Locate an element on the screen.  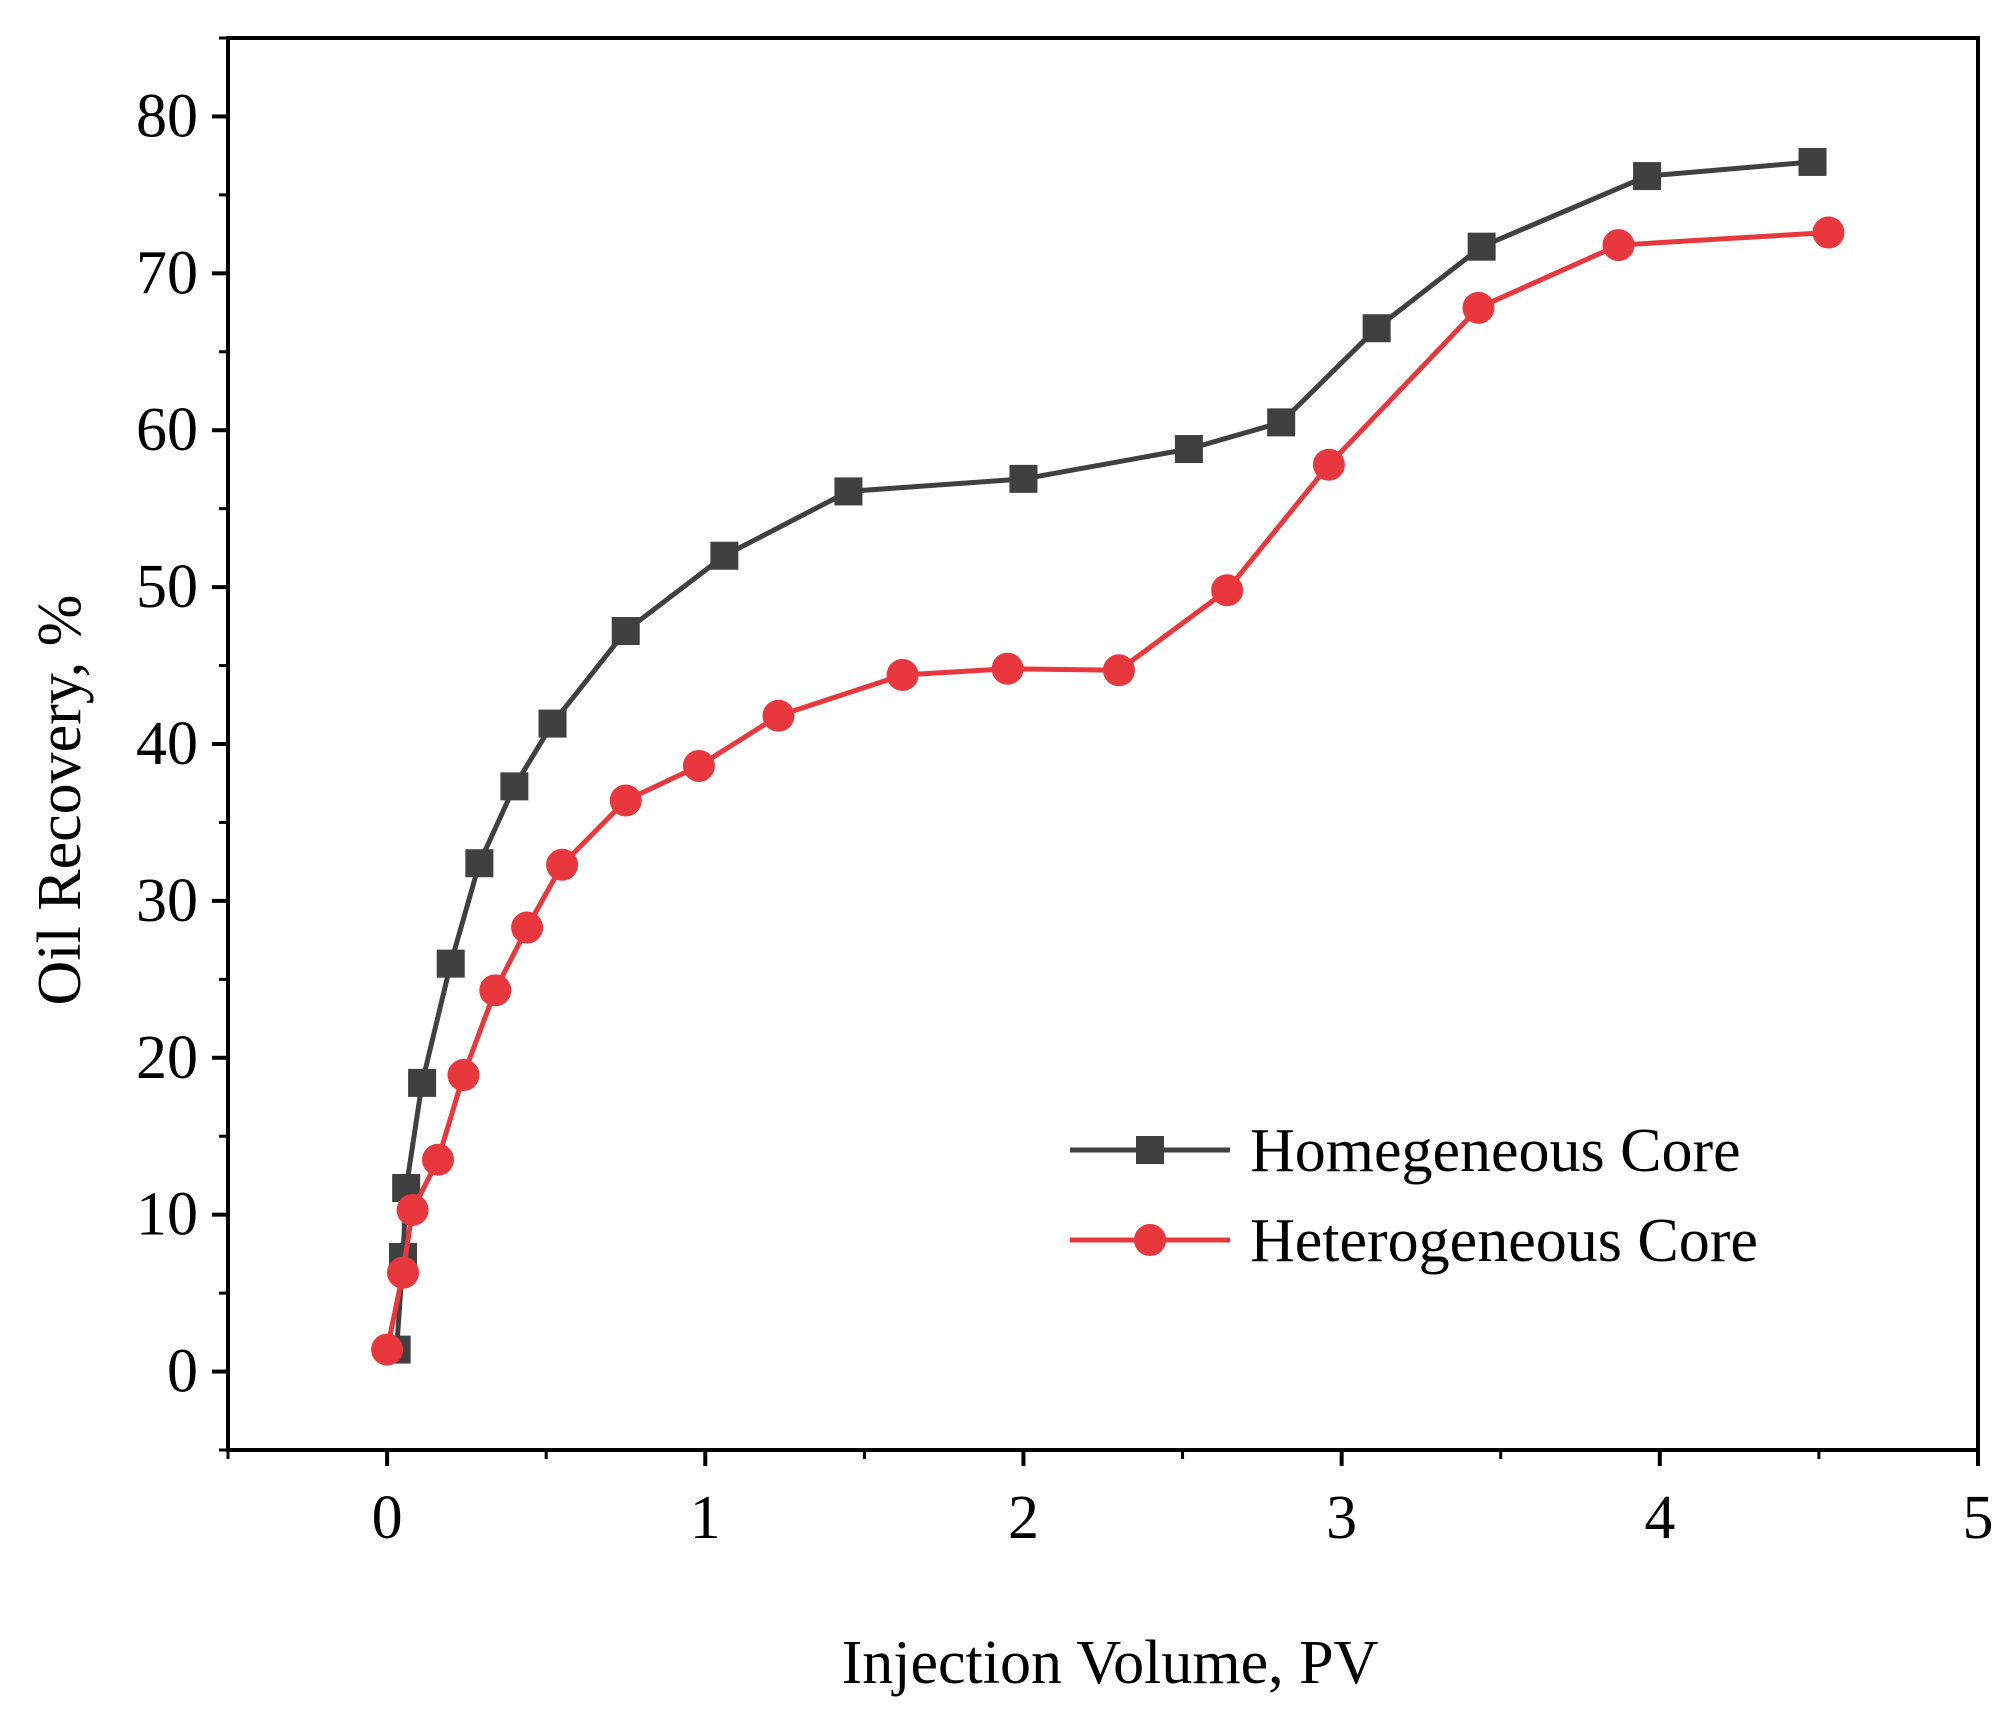
x-tick-label: 0 is located at coordinates (387, 1518).